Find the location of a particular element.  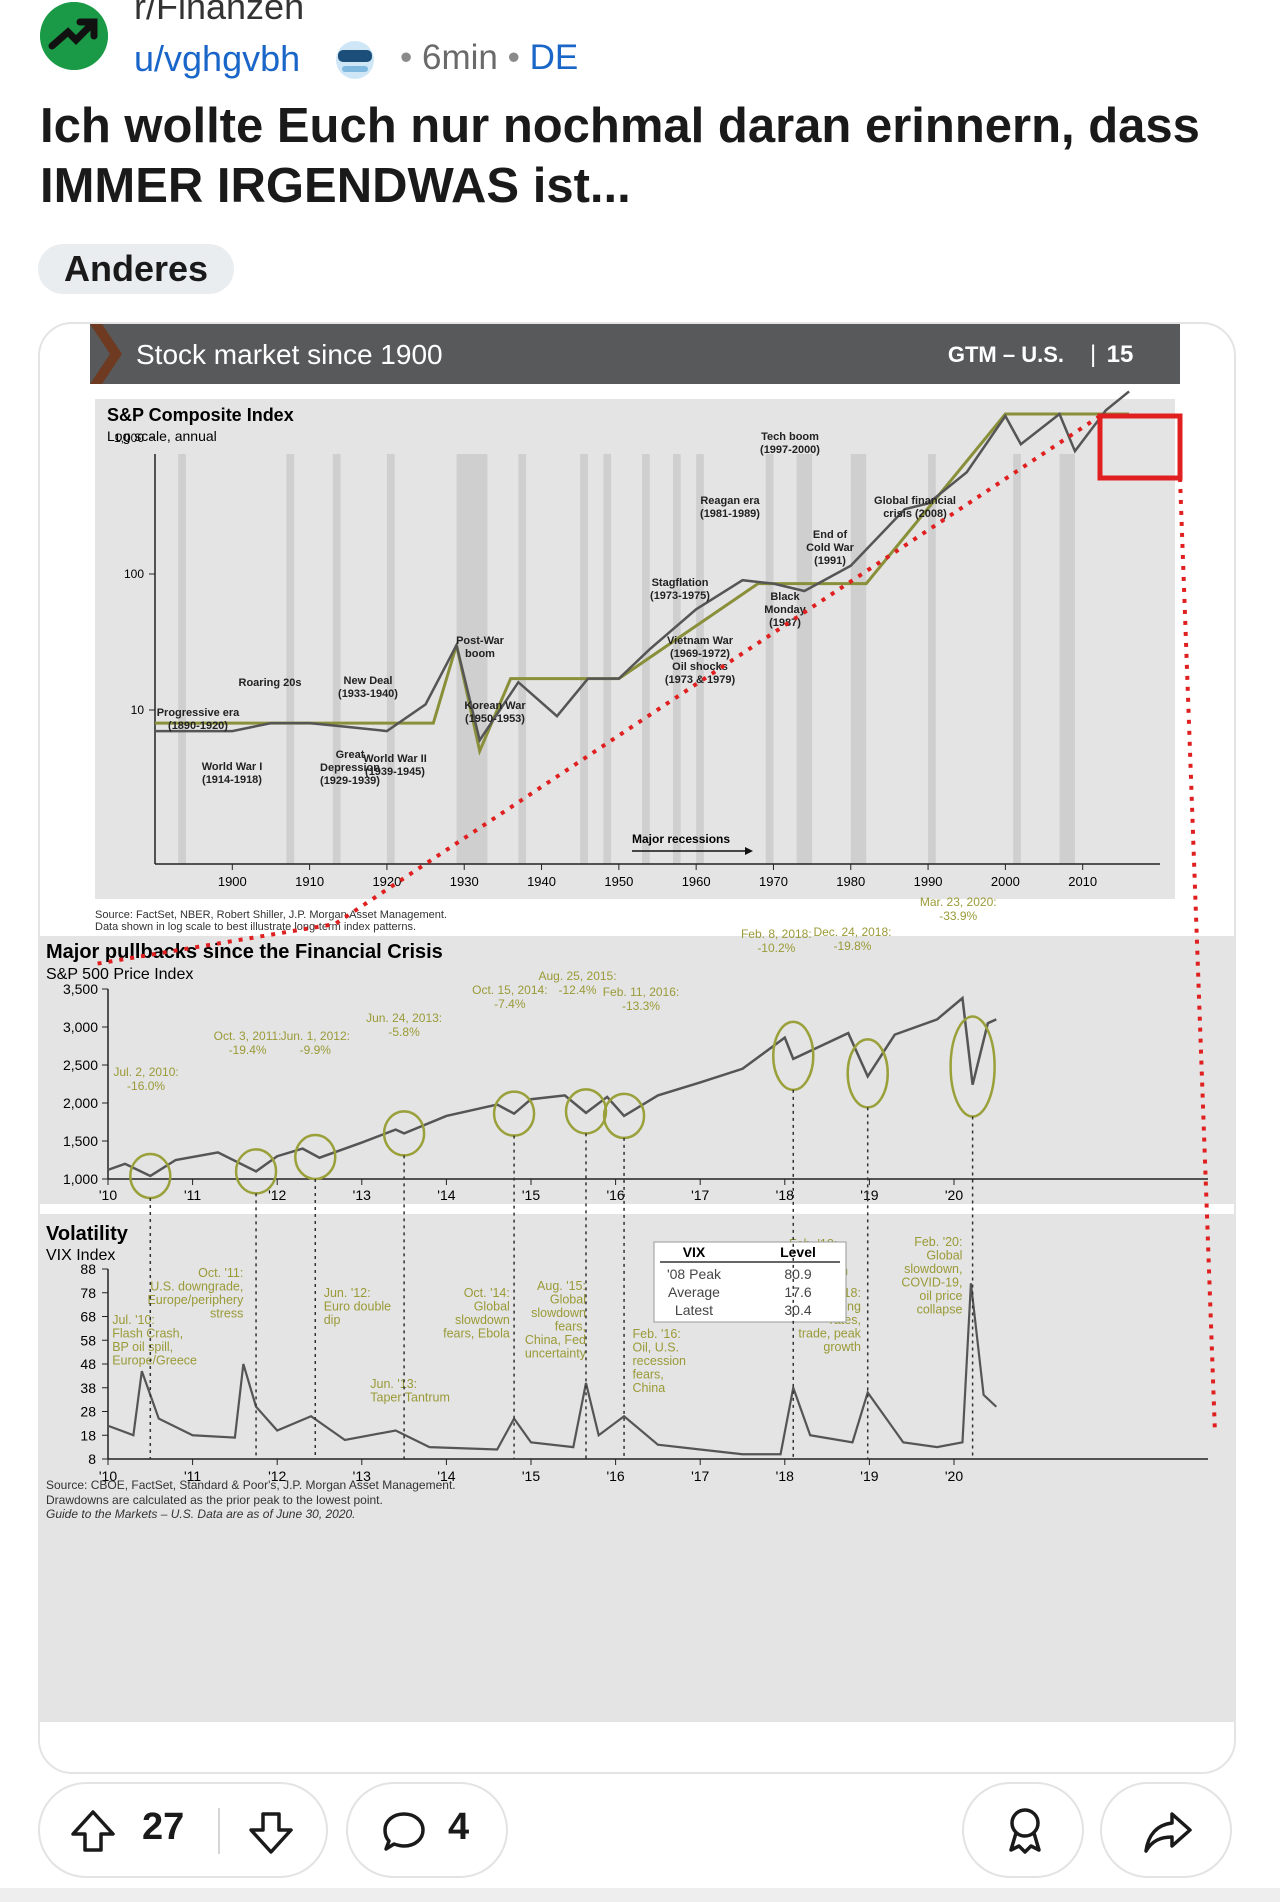

chart1-x-tick: 1960 is located at coordinates (696, 881).